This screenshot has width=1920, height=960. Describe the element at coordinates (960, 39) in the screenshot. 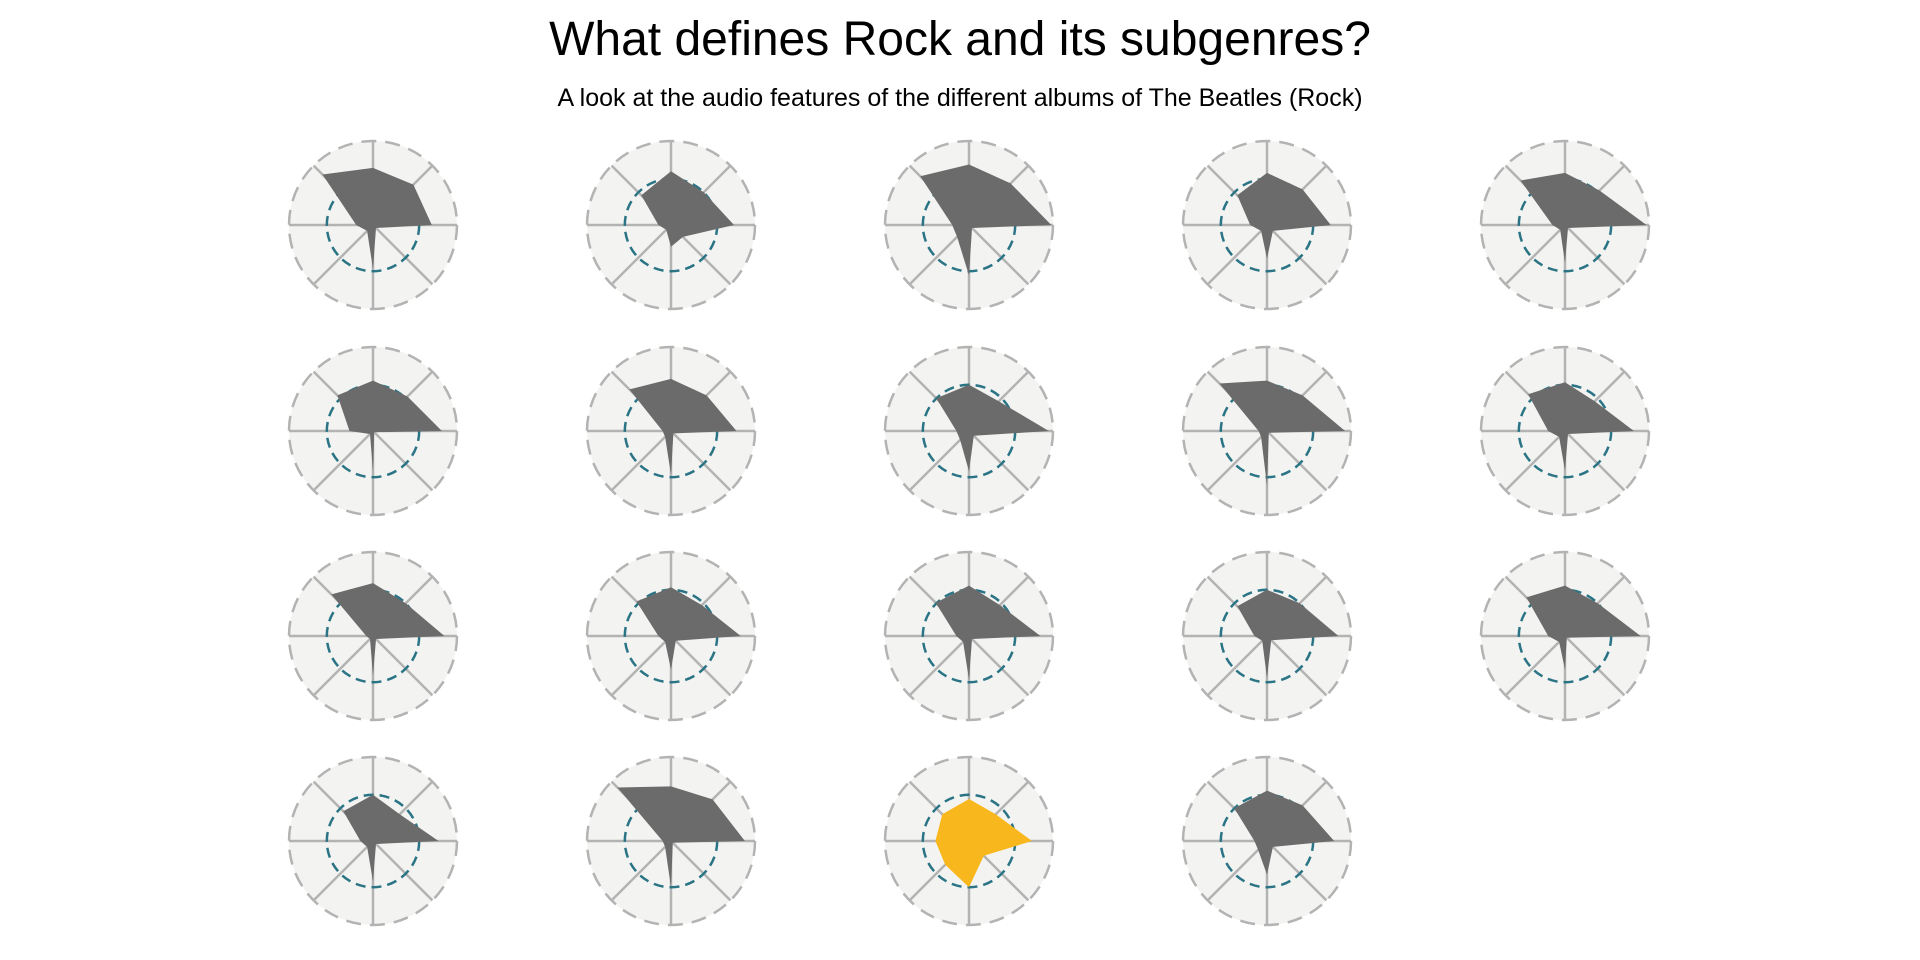

I see `chart-title: What defines Rock and its subgenres?` at that location.